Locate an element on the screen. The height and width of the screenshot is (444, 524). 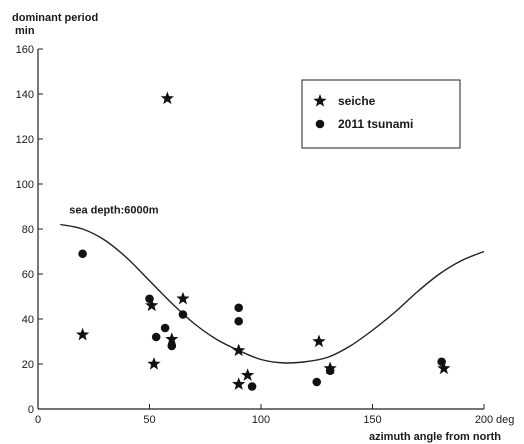
x-axis-unit: deg is located at coordinates (505, 420).